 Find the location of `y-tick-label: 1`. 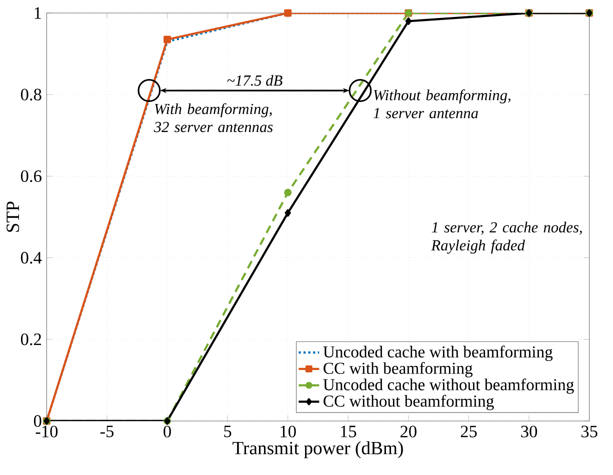

y-tick-label: 1 is located at coordinates (37, 13).